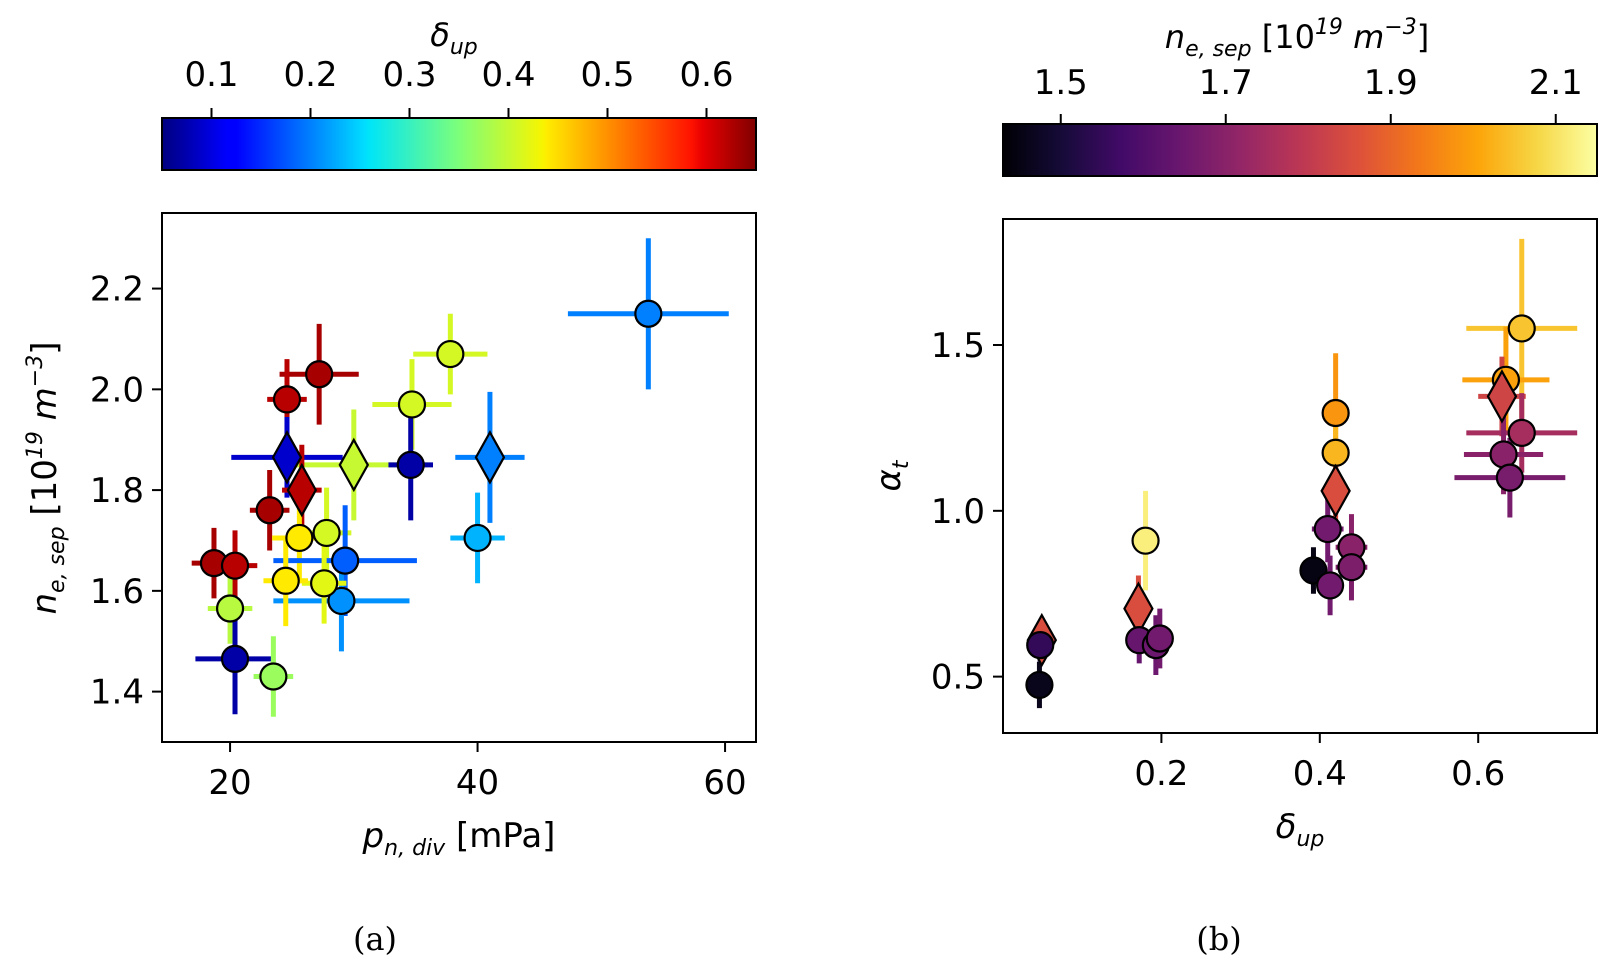  I want to click on plot-a-xticks: 20 40 60, so click(477, 772).